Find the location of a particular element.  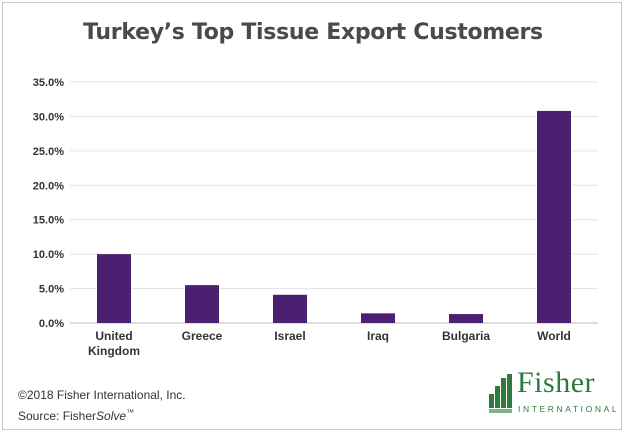

y-tick-label: 20.0% is located at coordinates (48, 186).